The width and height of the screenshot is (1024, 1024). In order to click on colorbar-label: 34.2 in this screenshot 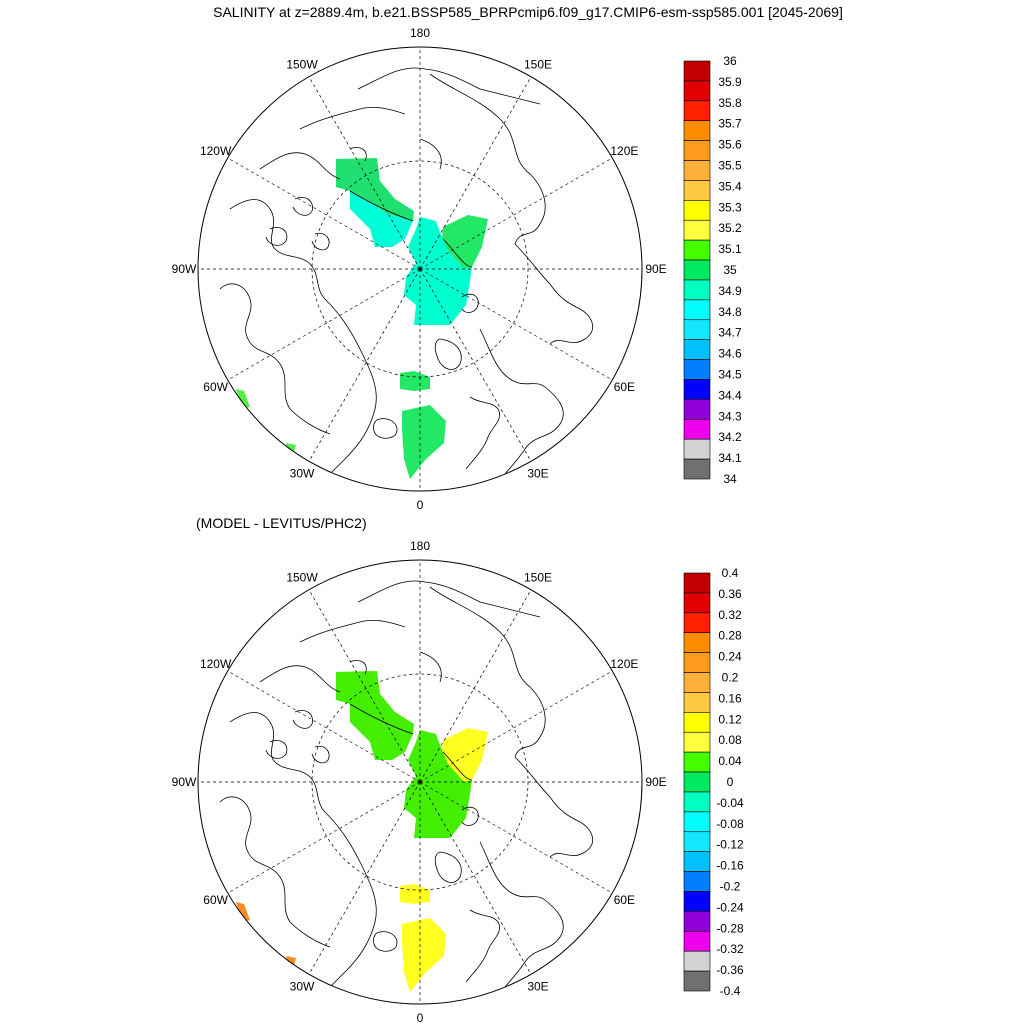, I will do `click(730, 437)`.